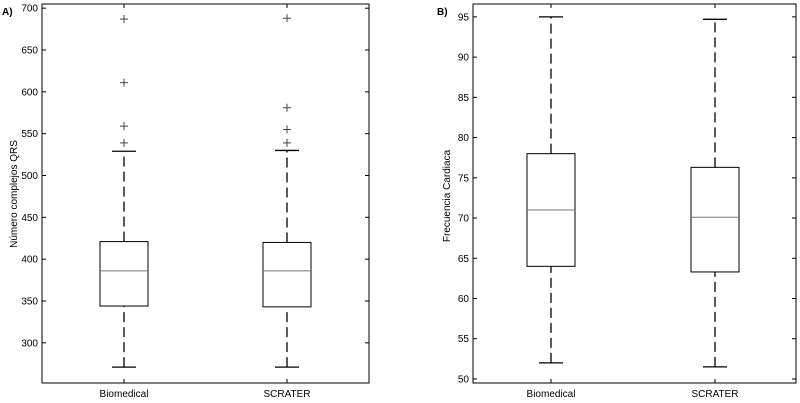 Image resolution: width=800 pixels, height=403 pixels. Describe the element at coordinates (29, 176) in the screenshot. I see `panel-a-ytick-label: 500` at that location.